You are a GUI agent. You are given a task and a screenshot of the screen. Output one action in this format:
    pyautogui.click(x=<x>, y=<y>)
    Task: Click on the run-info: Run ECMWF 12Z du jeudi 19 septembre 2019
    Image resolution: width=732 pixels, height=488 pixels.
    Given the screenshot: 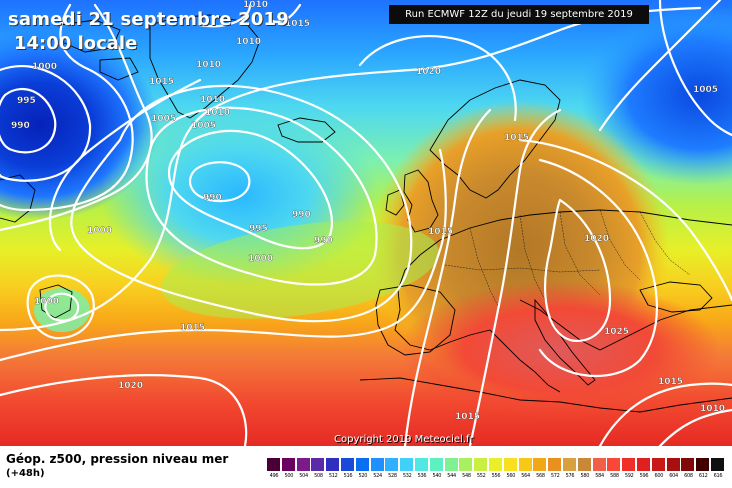 What is the action you would take?
    pyautogui.click(x=519, y=14)
    